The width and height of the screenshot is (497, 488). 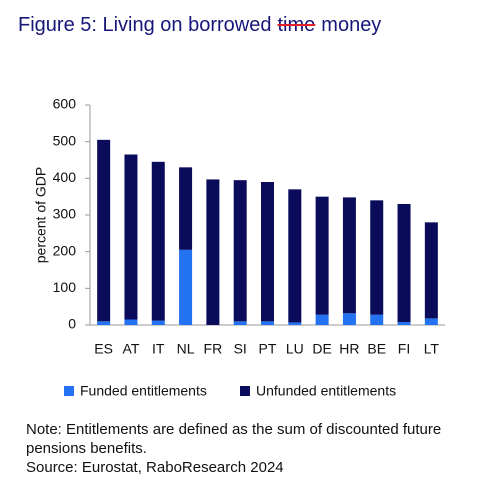 I want to click on x-tick-label: IT, so click(x=158, y=349).